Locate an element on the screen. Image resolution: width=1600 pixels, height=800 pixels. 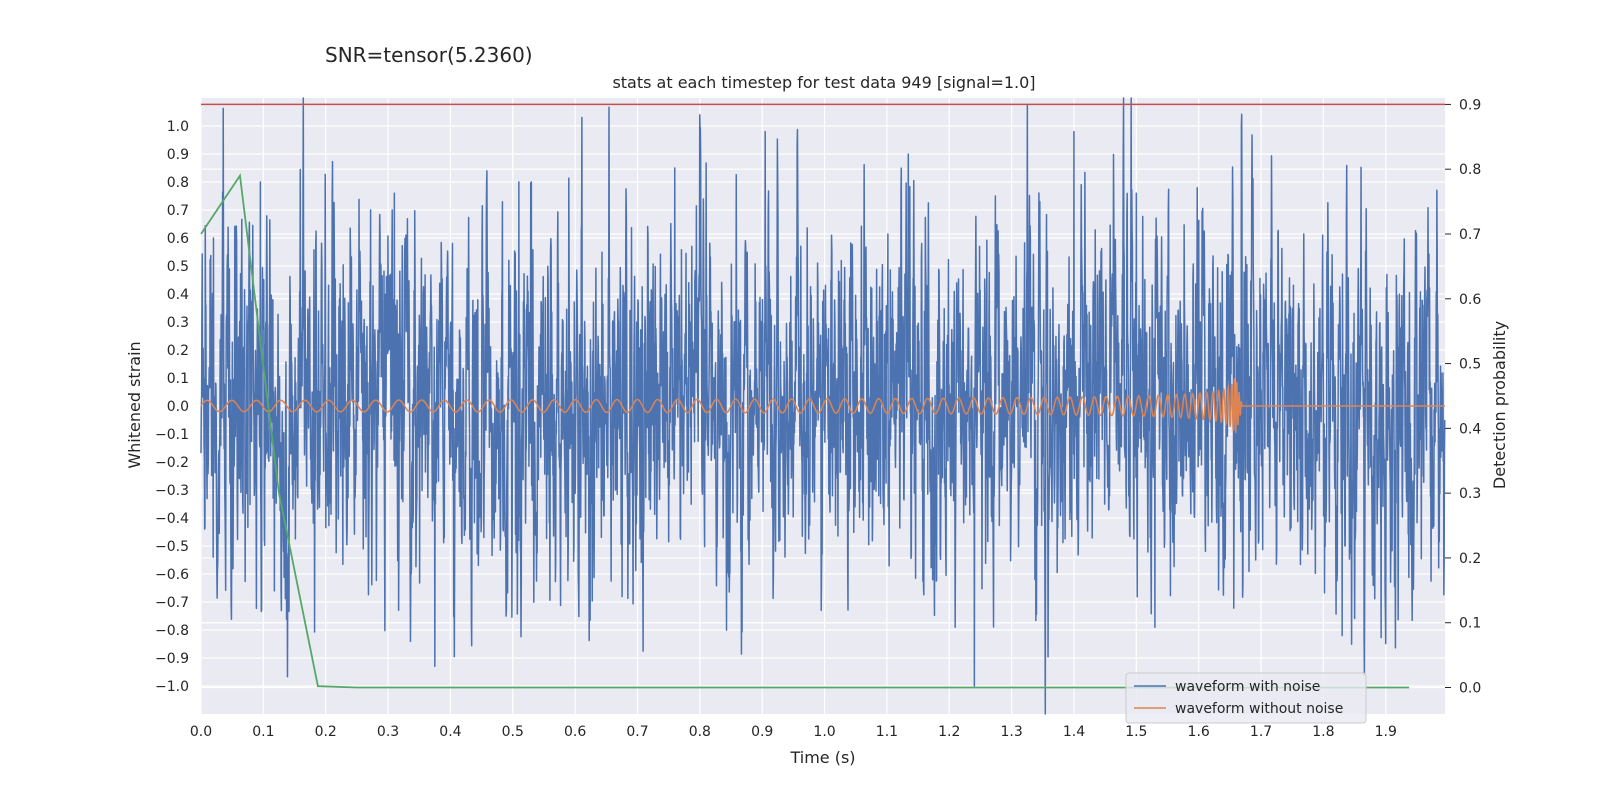
y-right-tick-label: 0.9 is located at coordinates (1470, 105).